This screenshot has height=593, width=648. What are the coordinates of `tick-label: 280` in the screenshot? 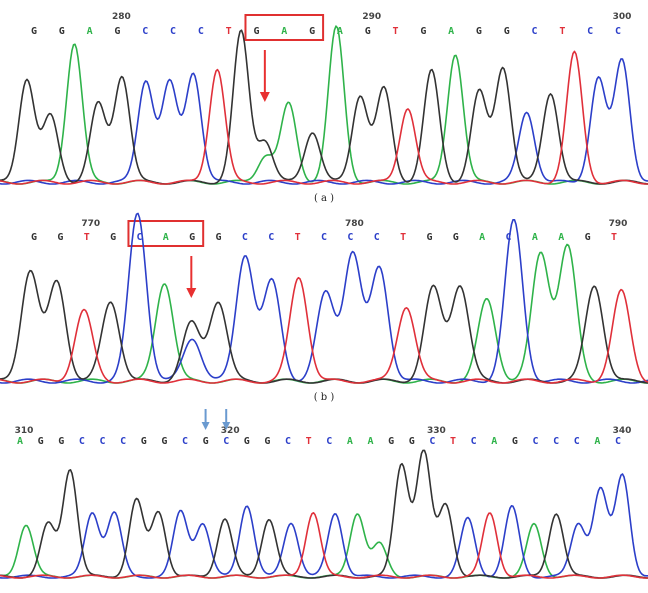 It's located at (121, 17).